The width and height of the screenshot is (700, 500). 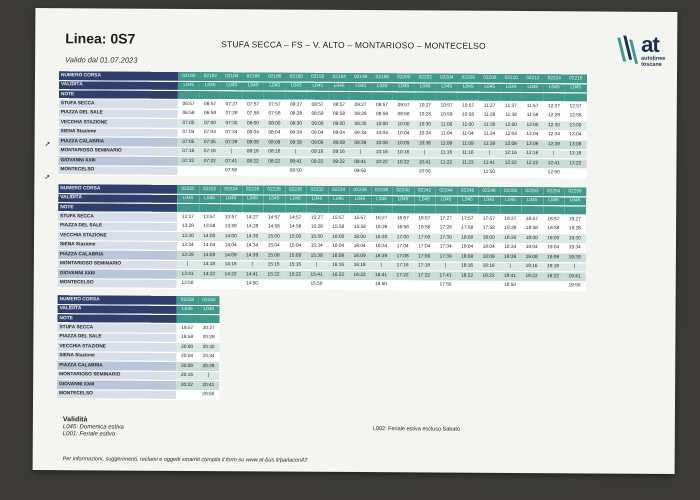 I want to click on time-cell: 10:04, so click(x=403, y=134).